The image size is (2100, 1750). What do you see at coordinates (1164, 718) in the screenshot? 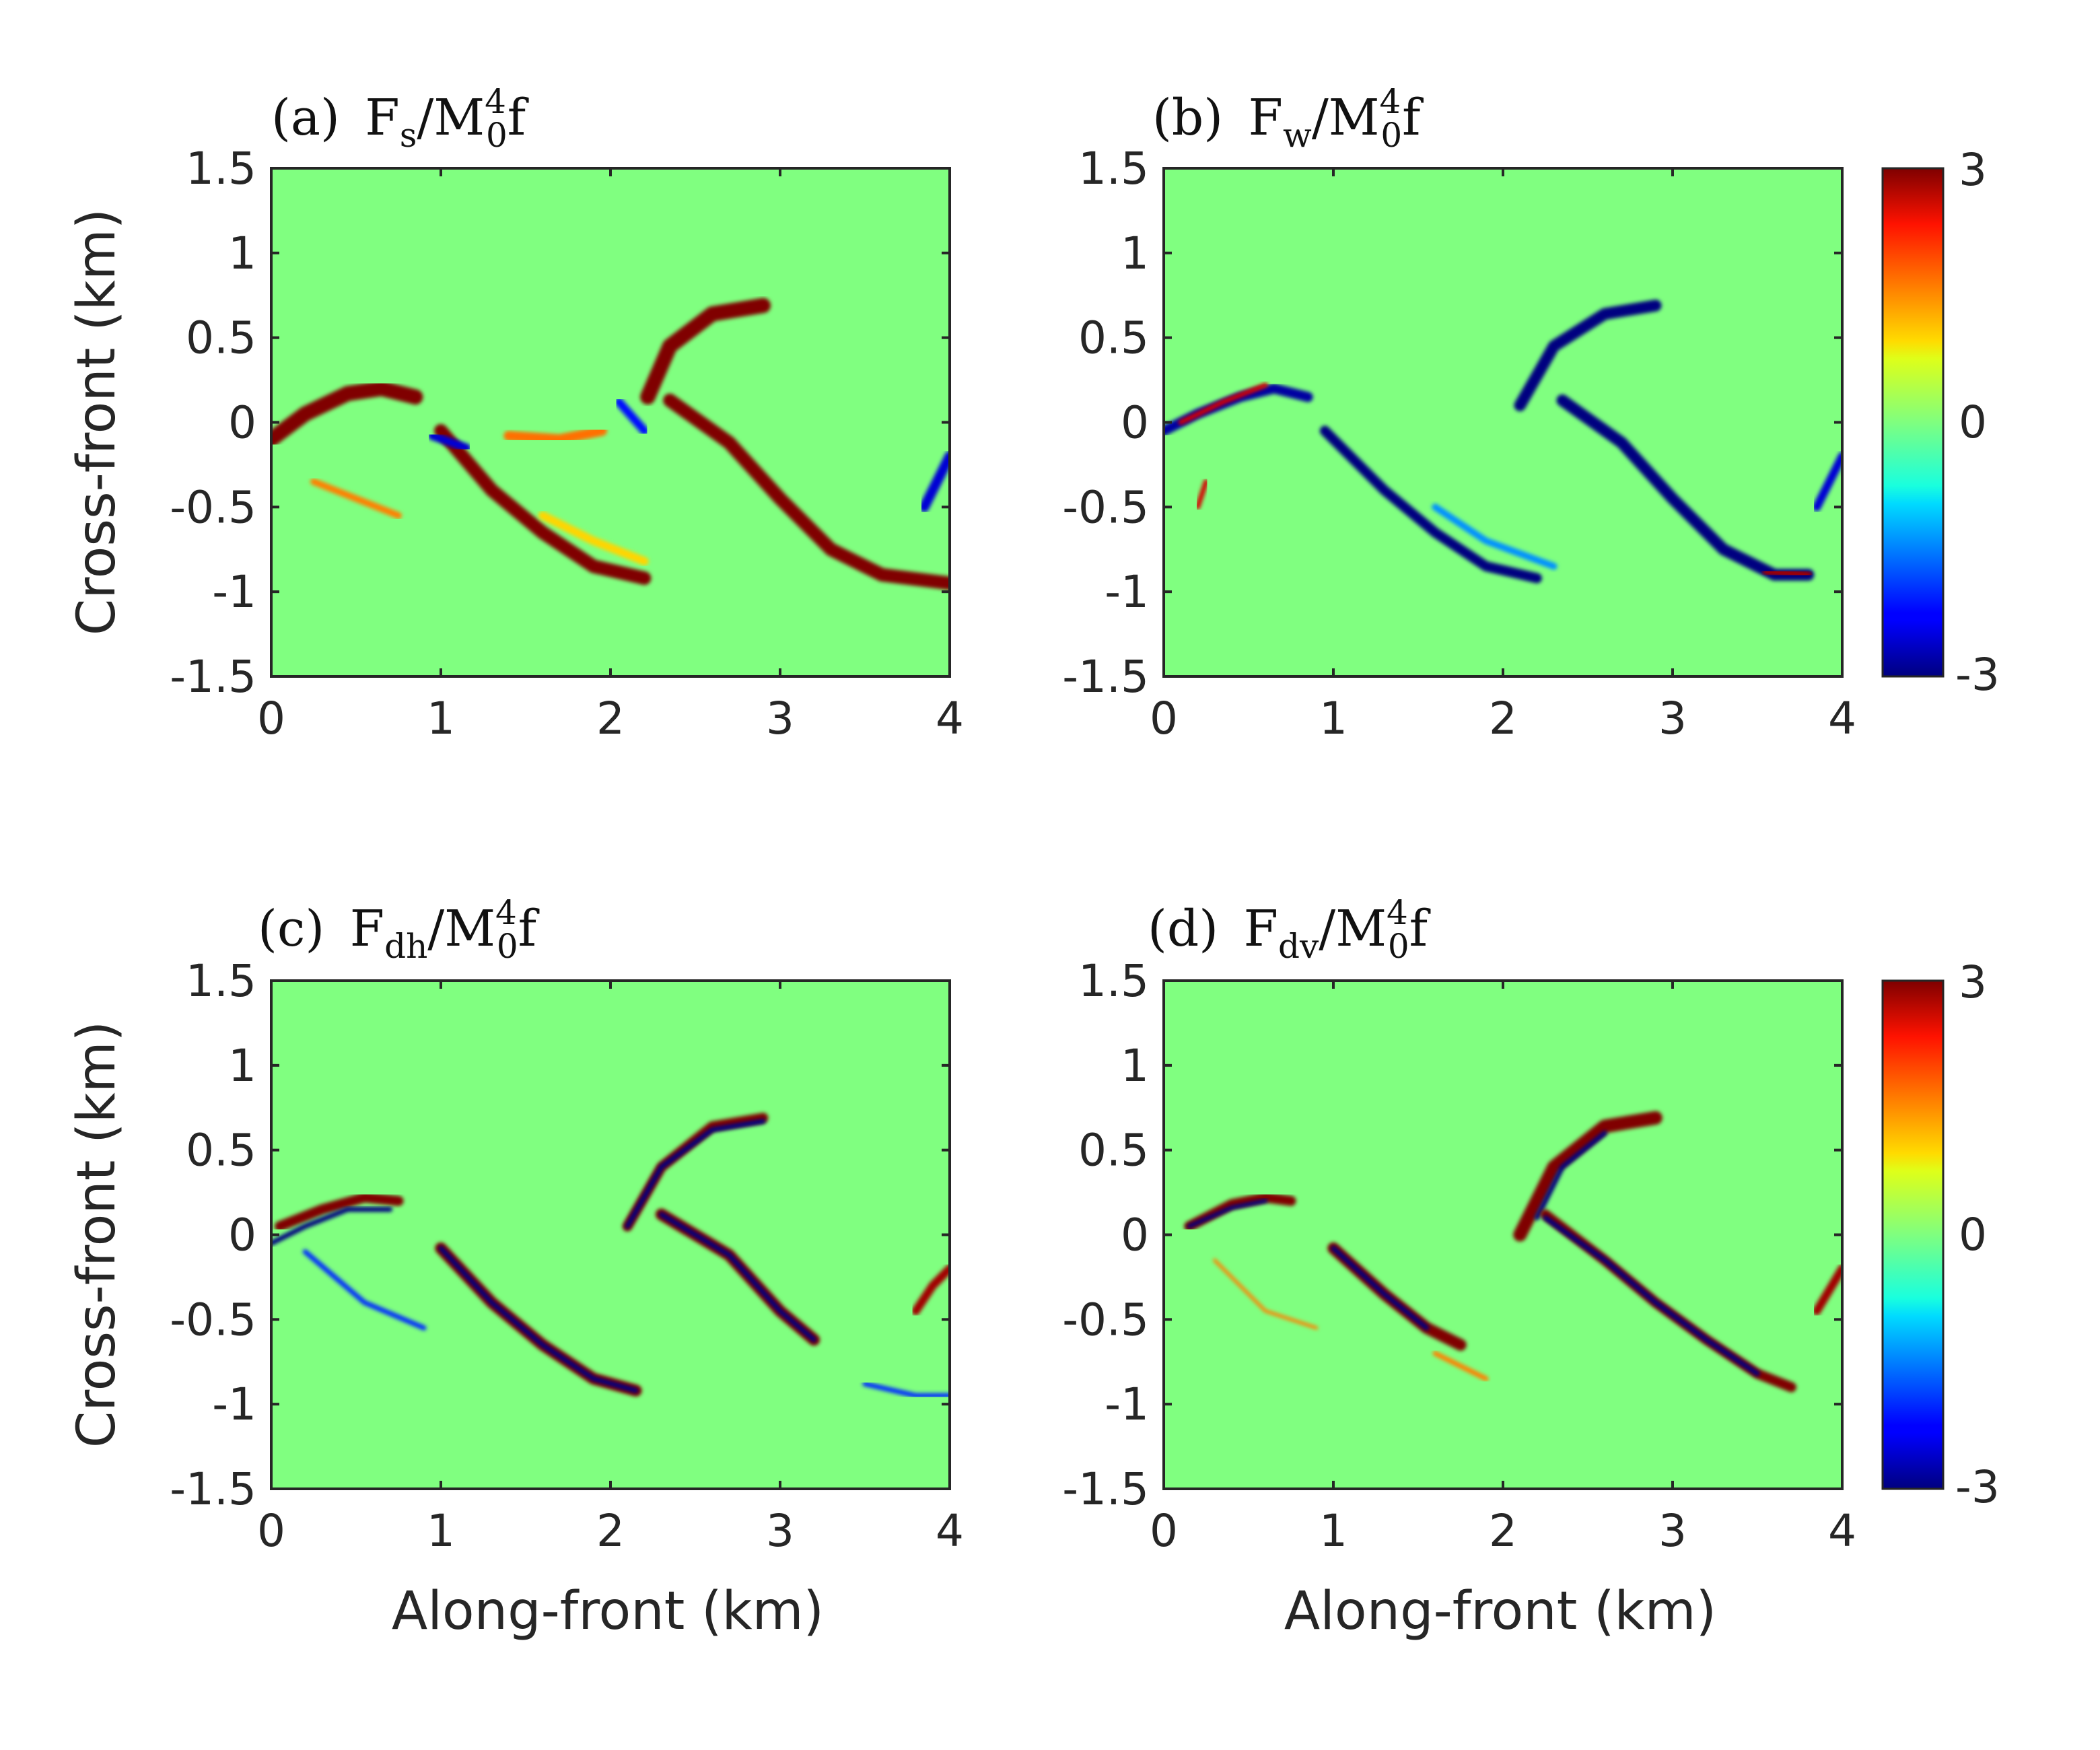
I see `panel-b-xtick-label: 0` at bounding box center [1164, 718].